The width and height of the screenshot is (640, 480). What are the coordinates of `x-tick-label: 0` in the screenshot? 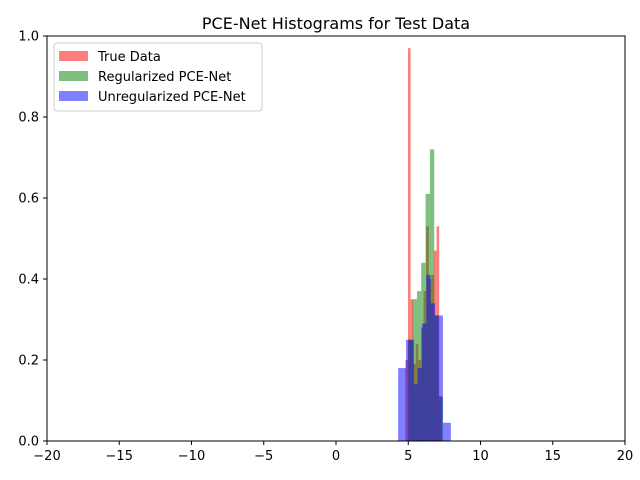 It's located at (336, 456).